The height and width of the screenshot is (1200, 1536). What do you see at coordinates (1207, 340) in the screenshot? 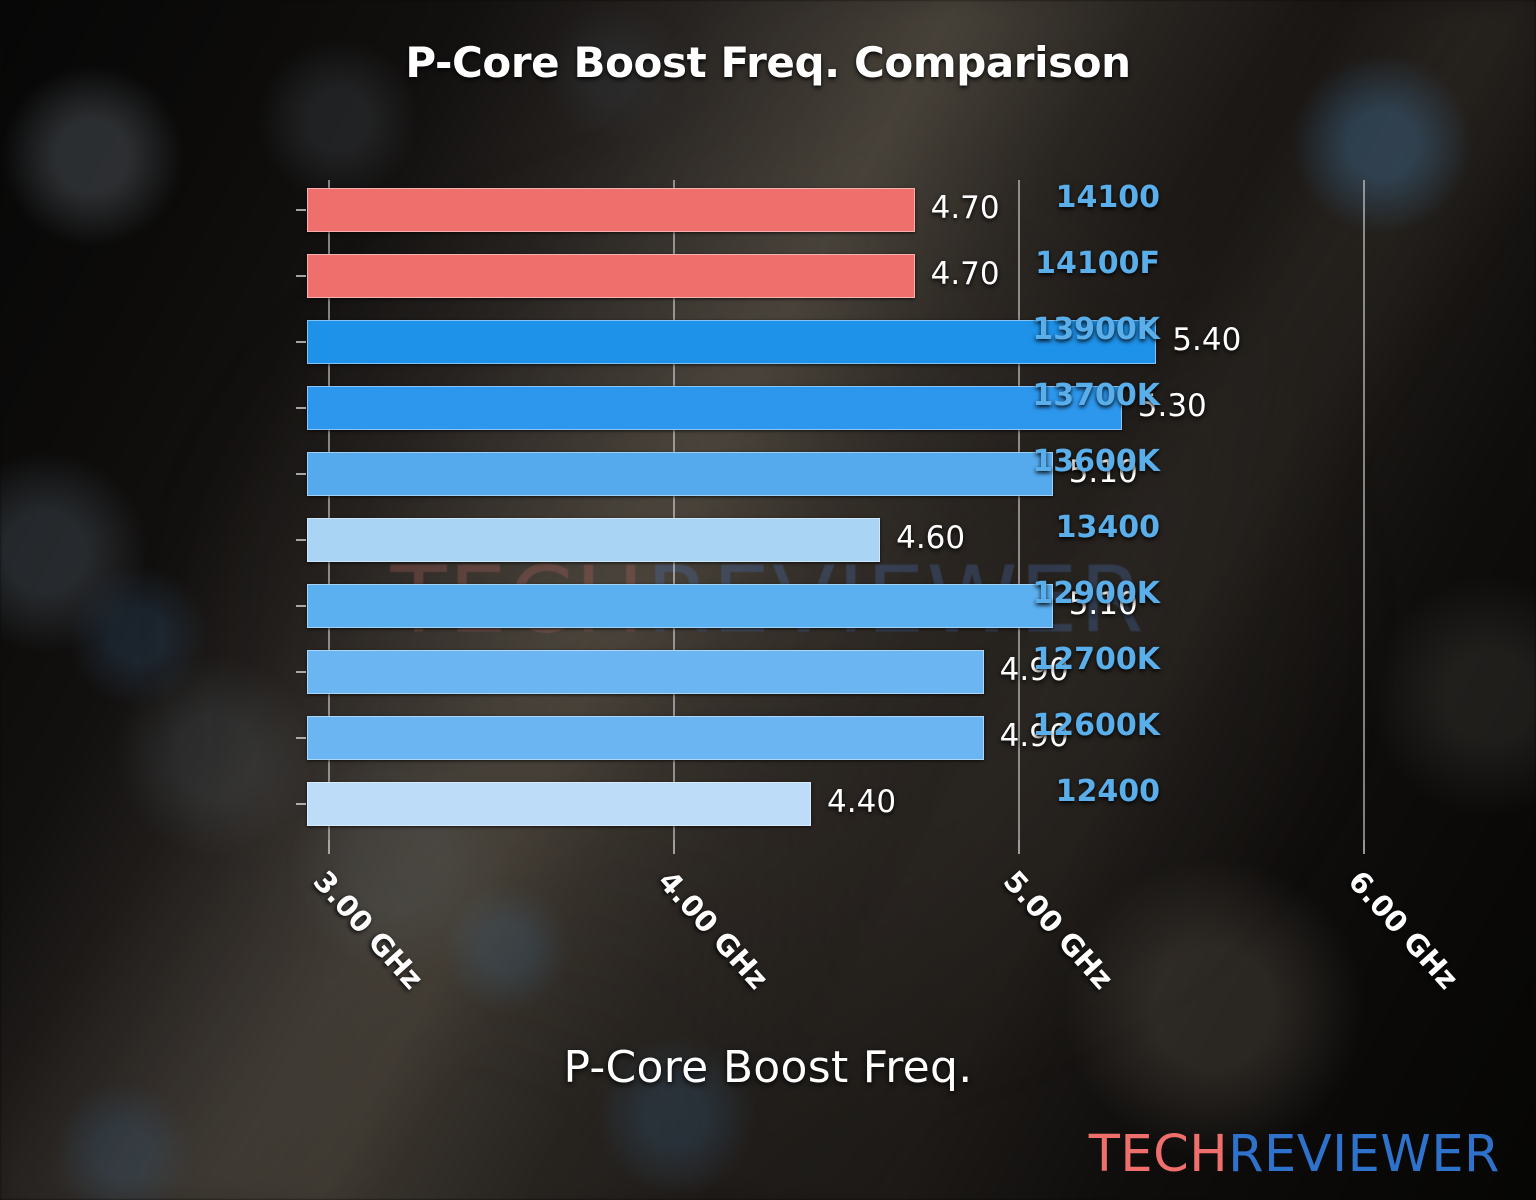
I see `bar-value-label: 5.40` at bounding box center [1207, 340].